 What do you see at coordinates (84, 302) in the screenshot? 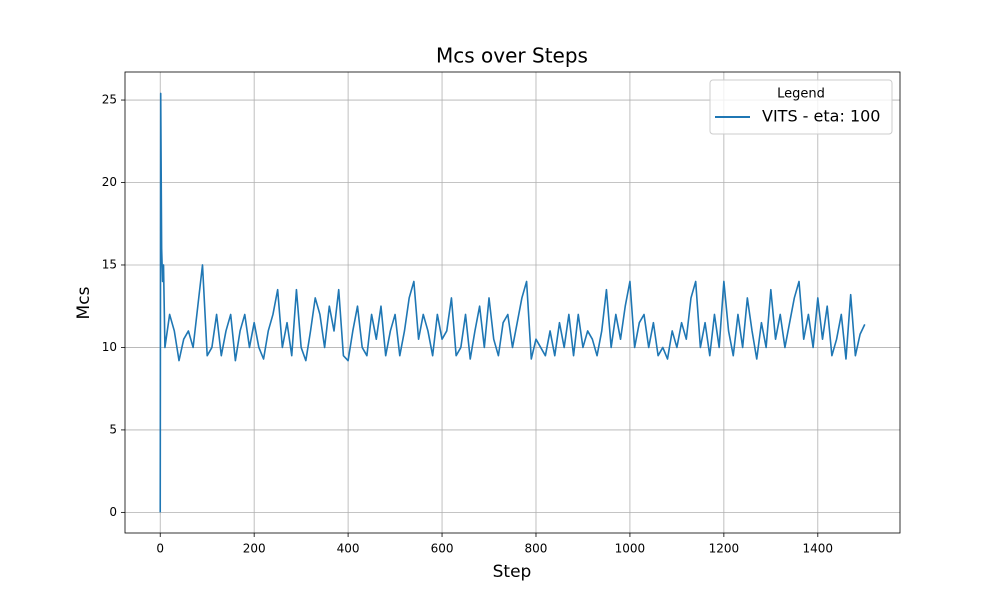
I see `y-axis-label: Mcs` at bounding box center [84, 302].